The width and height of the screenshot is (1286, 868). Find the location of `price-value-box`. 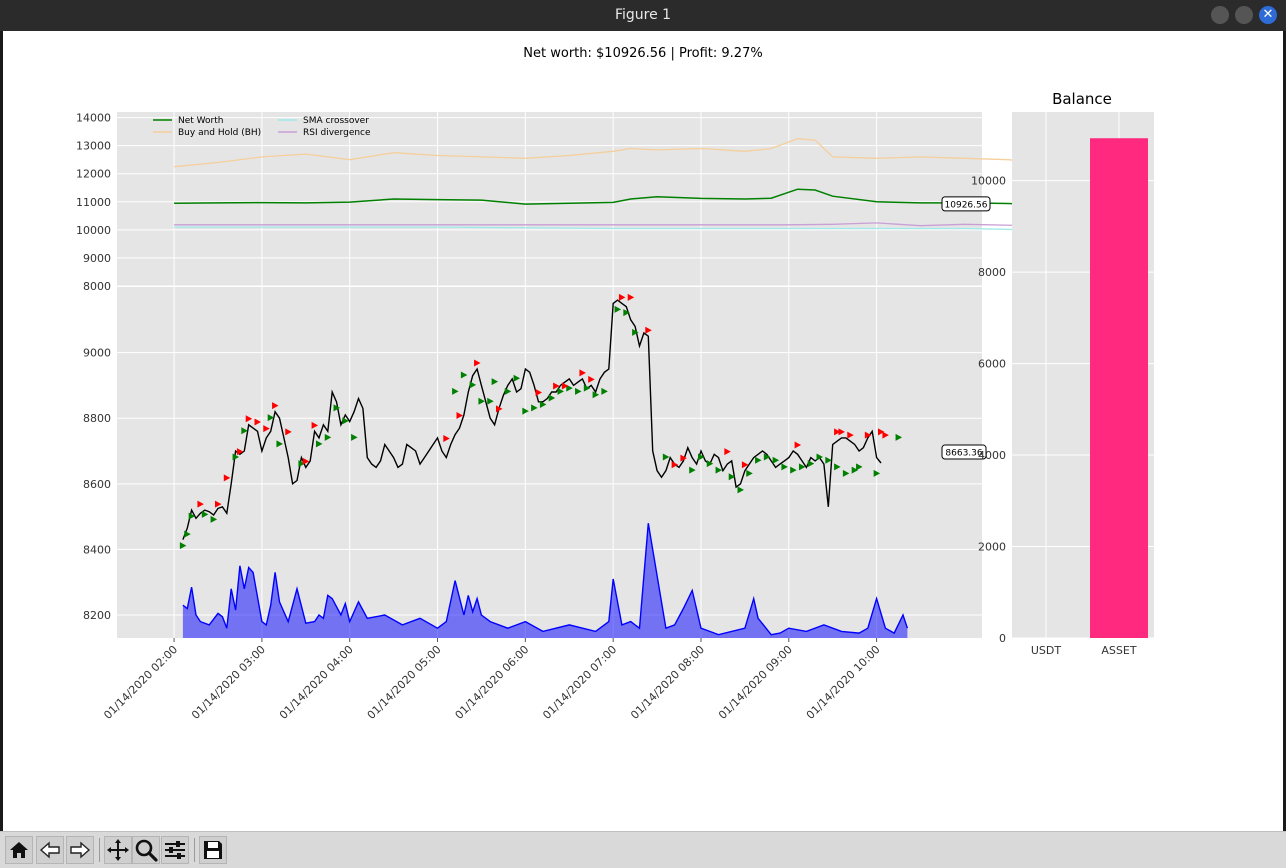

price-value-box is located at coordinates (964, 452).